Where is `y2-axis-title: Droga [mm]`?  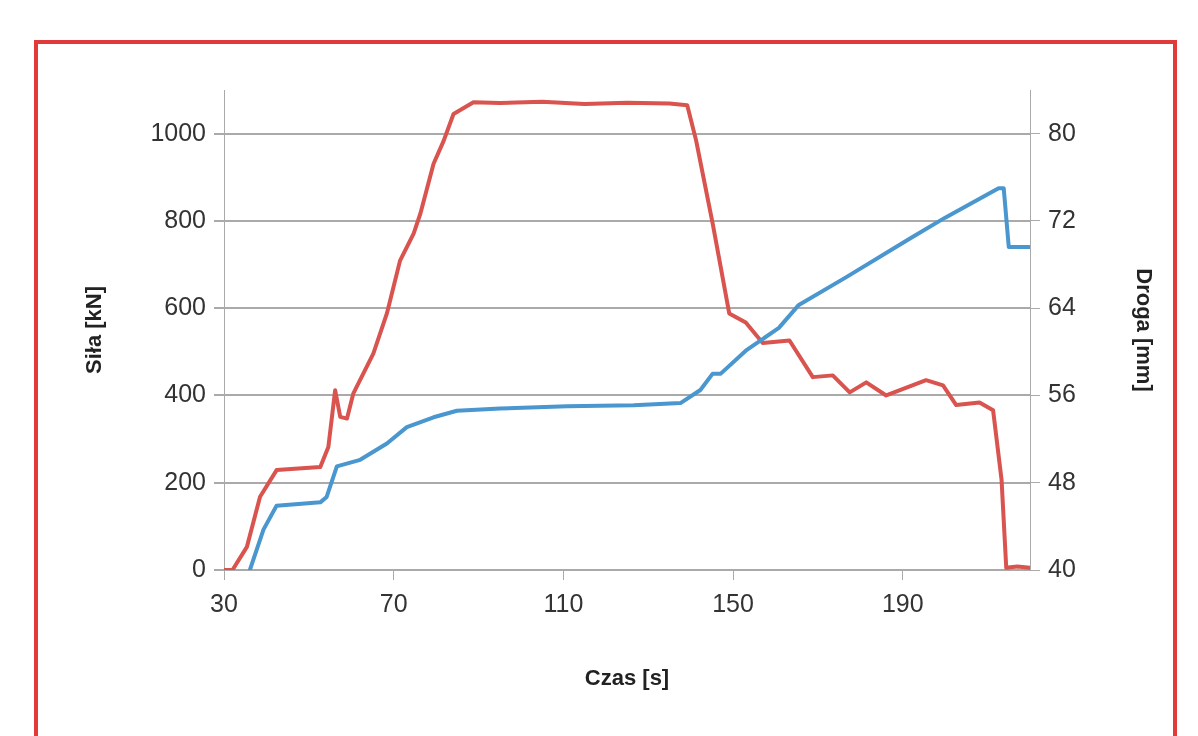 y2-axis-title: Droga [mm] is located at coordinates (1144, 330).